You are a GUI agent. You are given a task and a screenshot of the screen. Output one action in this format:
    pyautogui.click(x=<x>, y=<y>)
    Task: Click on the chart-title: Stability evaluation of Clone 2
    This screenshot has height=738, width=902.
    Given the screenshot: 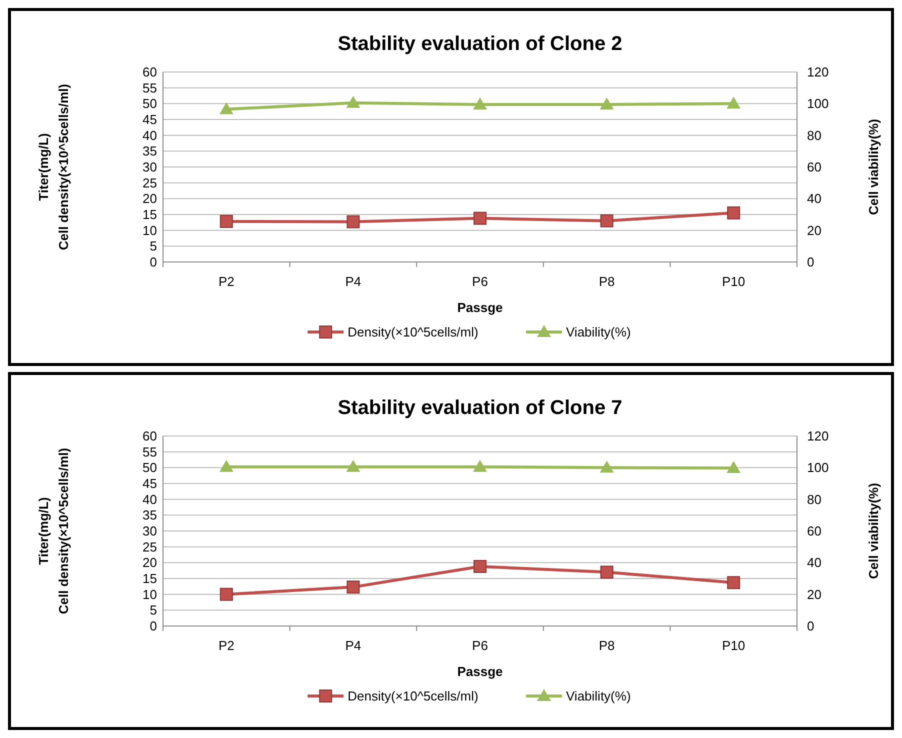 What is the action you would take?
    pyautogui.click(x=480, y=44)
    